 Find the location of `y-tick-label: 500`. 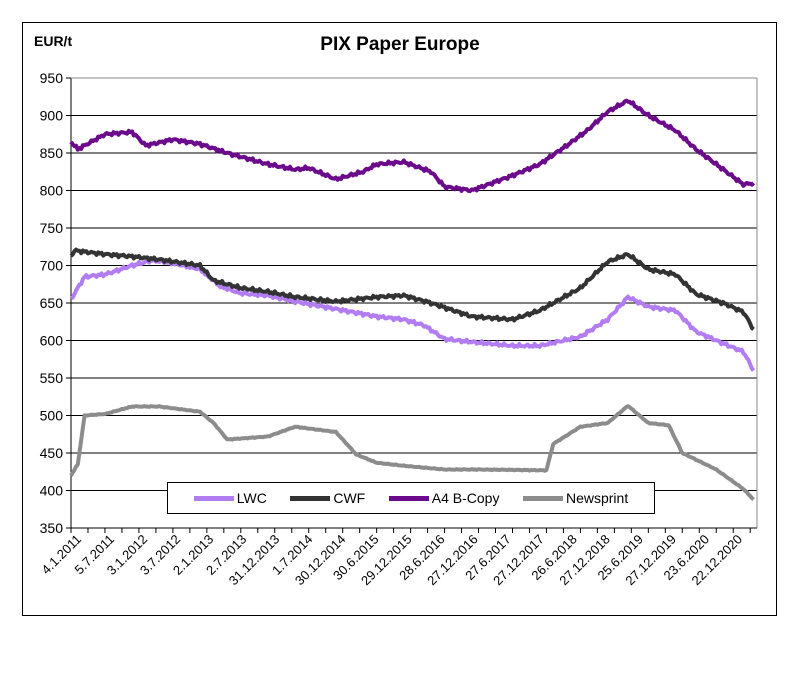

y-tick-label: 500 is located at coordinates (52, 416).